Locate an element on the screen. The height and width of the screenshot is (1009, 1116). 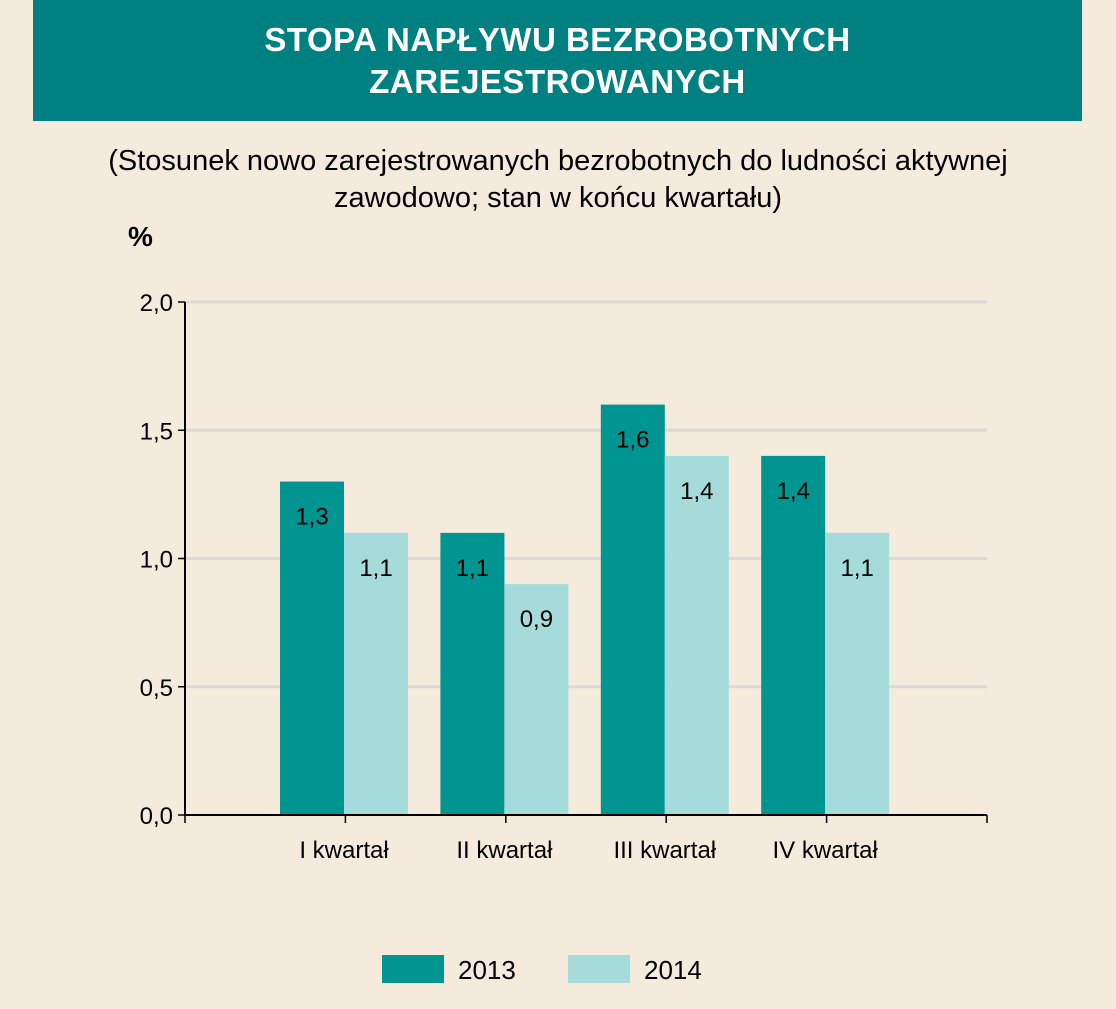
data-label: 1,3 is located at coordinates (311, 517).